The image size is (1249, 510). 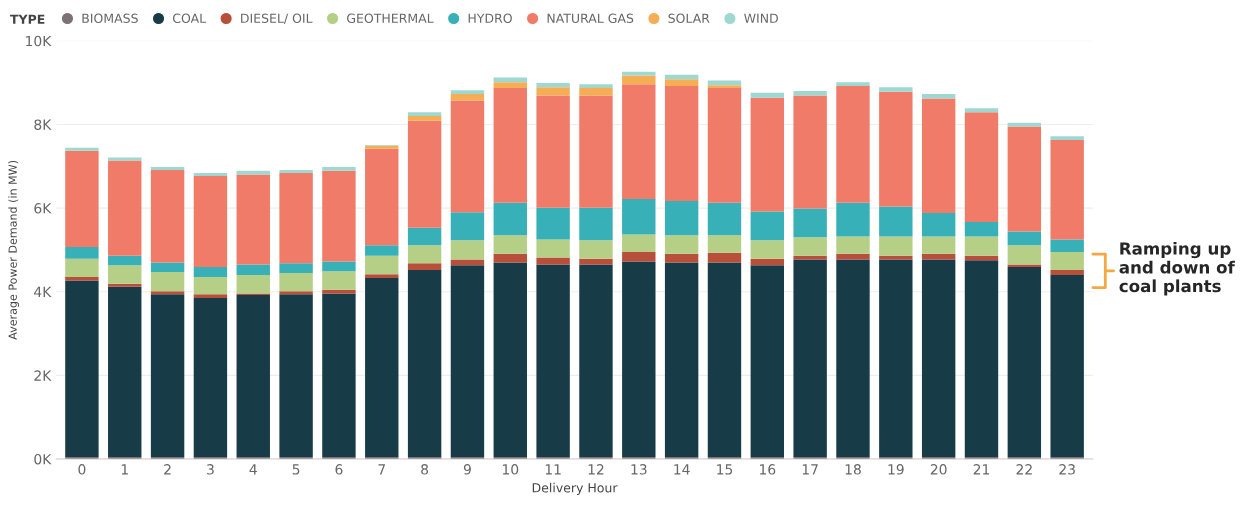 I want to click on x-tick-label: 23, so click(x=1067, y=469).